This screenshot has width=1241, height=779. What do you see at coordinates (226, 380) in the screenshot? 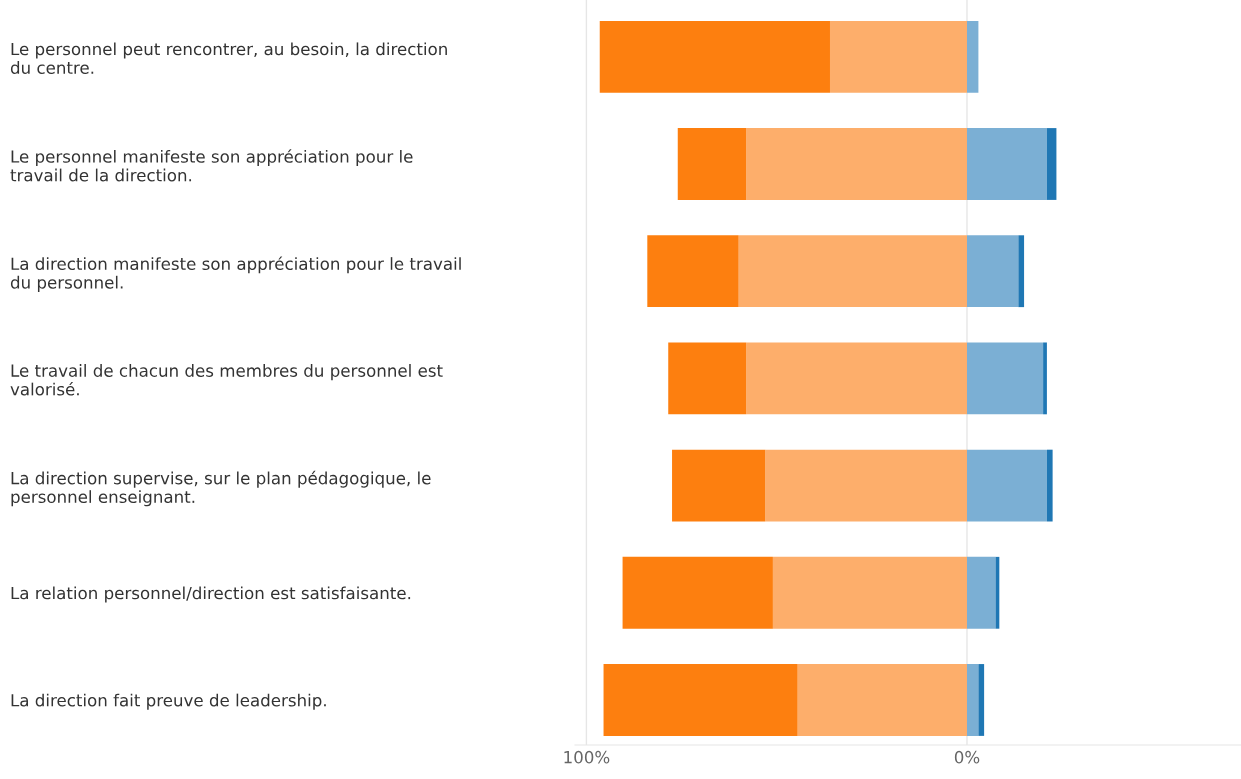
I see `y-tick-label: Le travail de chacun des membres du personnel est valorisé.` at bounding box center [226, 380].